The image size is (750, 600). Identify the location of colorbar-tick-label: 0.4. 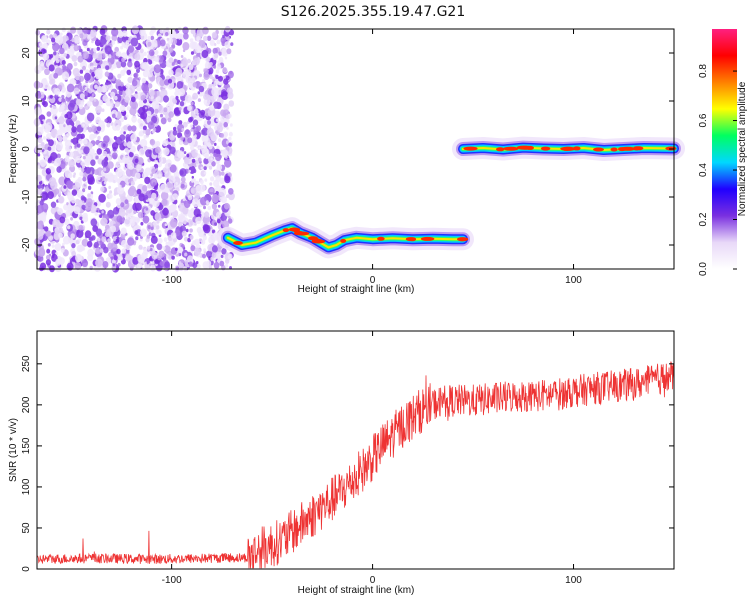
(703, 170).